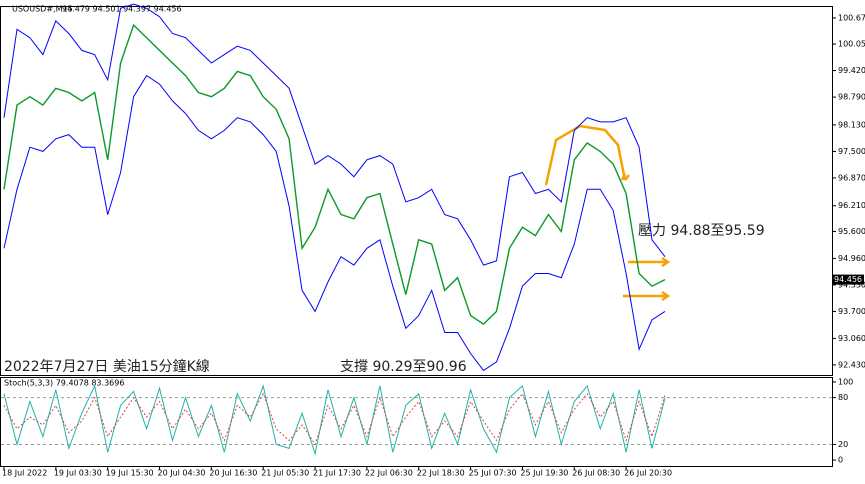 The width and height of the screenshot is (865, 484). I want to click on annotation: 壓力 94.88至95.59, so click(701, 231).